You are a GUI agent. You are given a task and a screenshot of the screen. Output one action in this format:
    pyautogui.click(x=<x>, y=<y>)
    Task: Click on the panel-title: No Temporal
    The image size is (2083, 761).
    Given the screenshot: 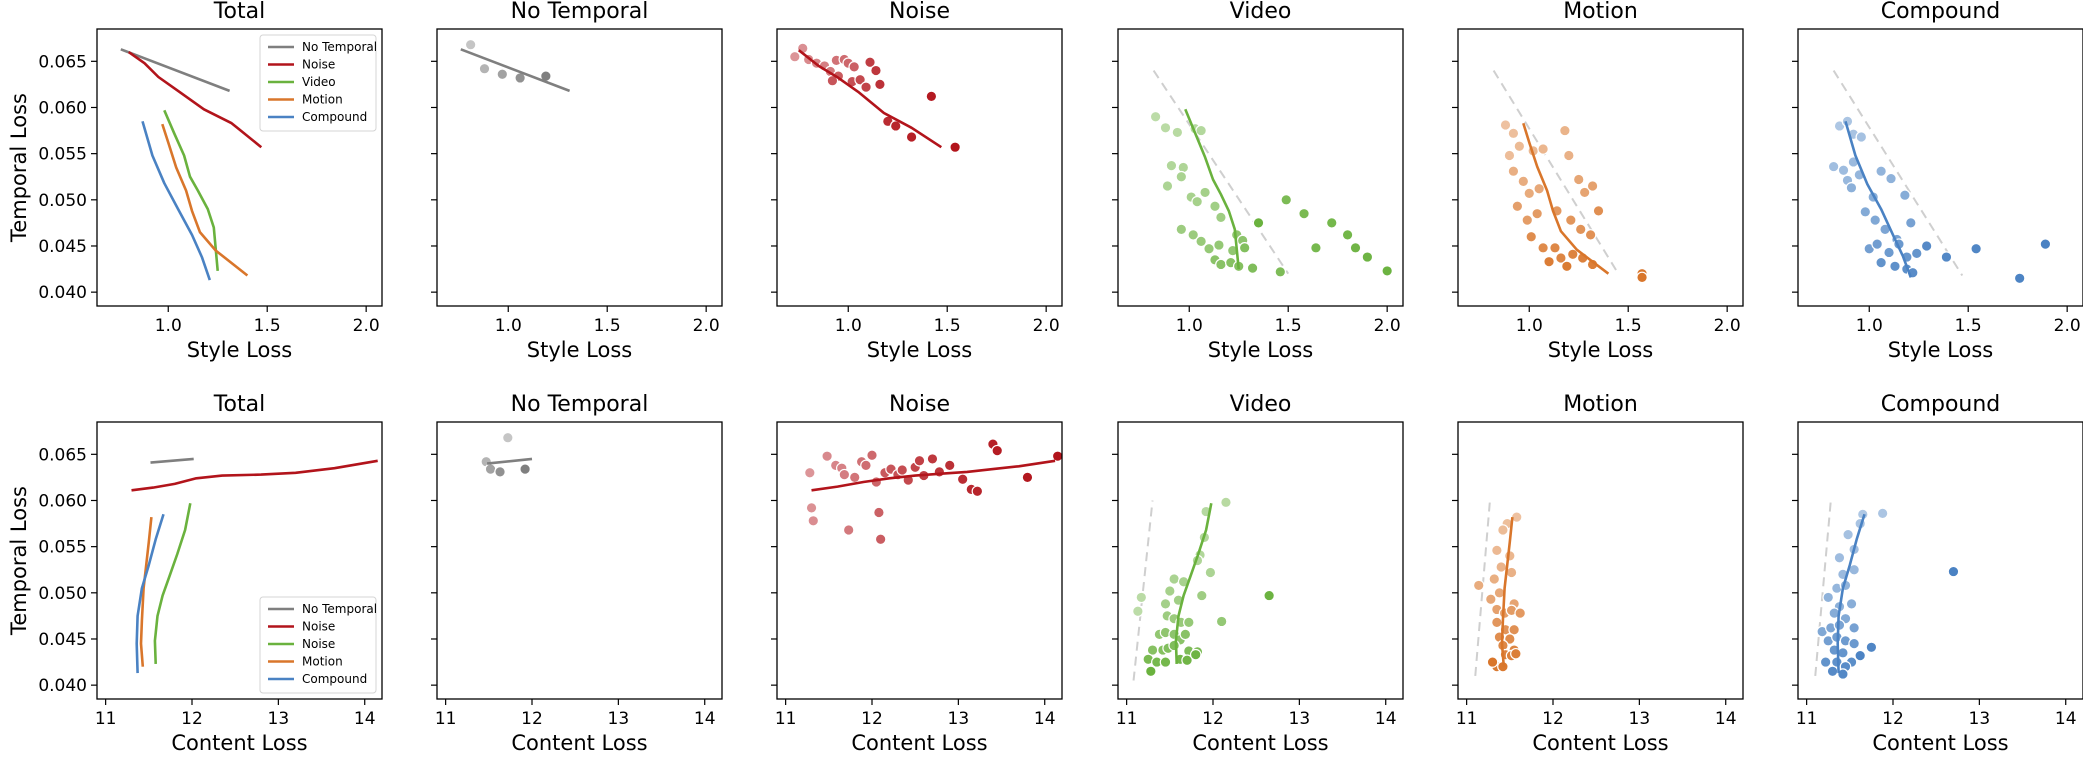 What is the action you would take?
    pyautogui.click(x=580, y=404)
    